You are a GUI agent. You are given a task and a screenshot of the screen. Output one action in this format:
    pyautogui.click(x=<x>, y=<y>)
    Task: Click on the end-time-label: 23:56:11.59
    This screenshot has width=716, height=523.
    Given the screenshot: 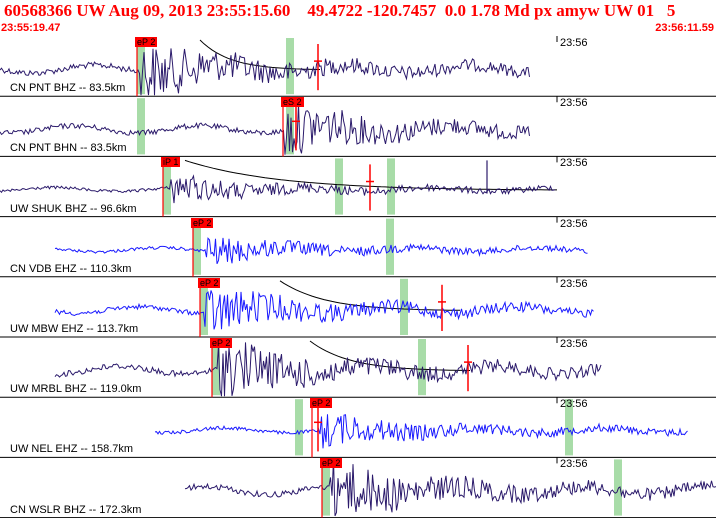 What is the action you would take?
    pyautogui.click(x=684, y=28)
    